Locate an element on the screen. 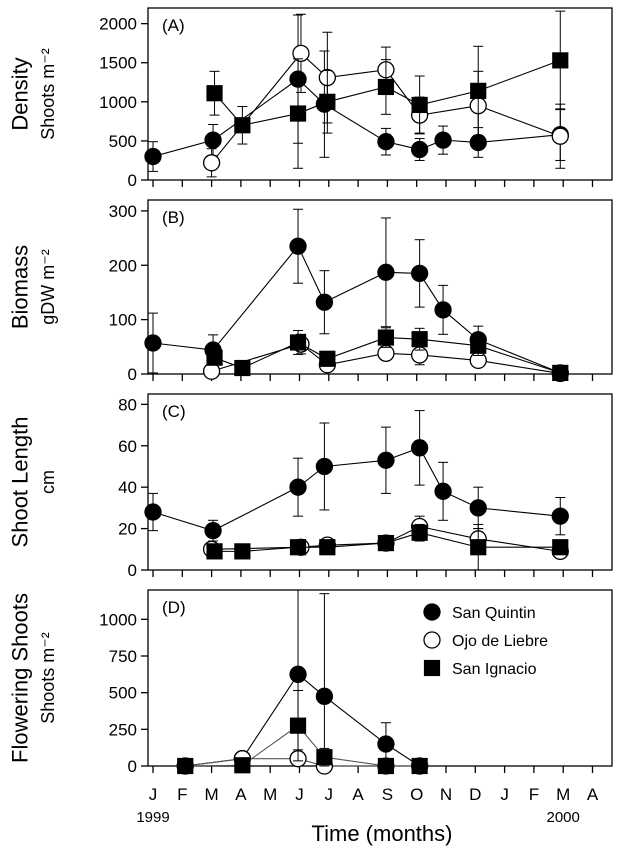  x-tick-label: F is located at coordinates (534, 794).